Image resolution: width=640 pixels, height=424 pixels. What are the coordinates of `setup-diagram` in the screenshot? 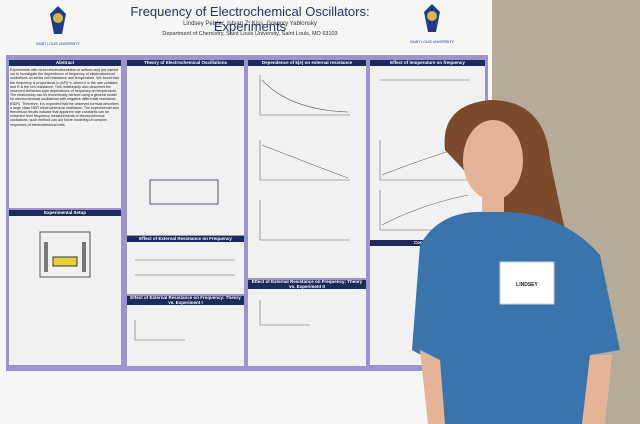 It's located at (65, 254).